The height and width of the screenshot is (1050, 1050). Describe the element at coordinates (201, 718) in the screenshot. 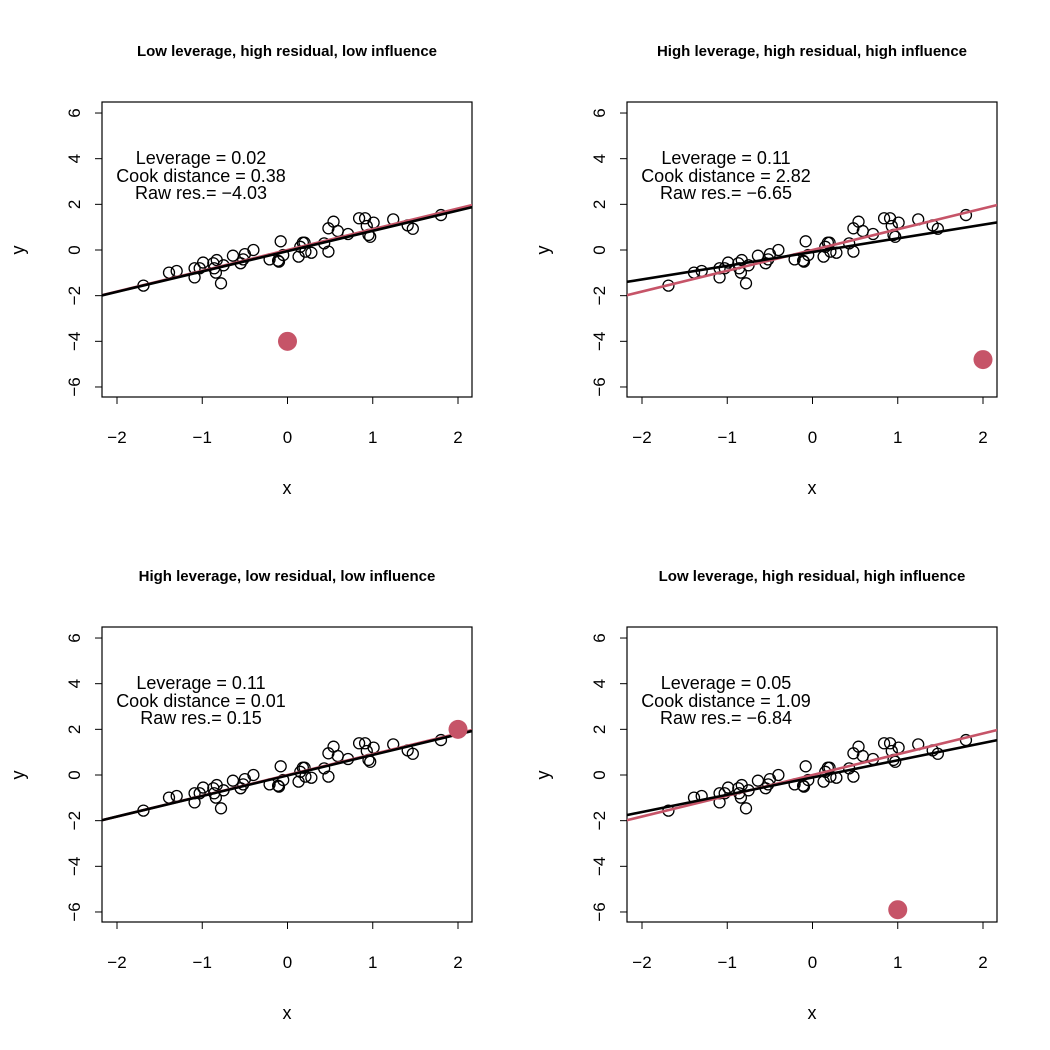

I see `annotation-text: Raw res.= 0.15` at that location.